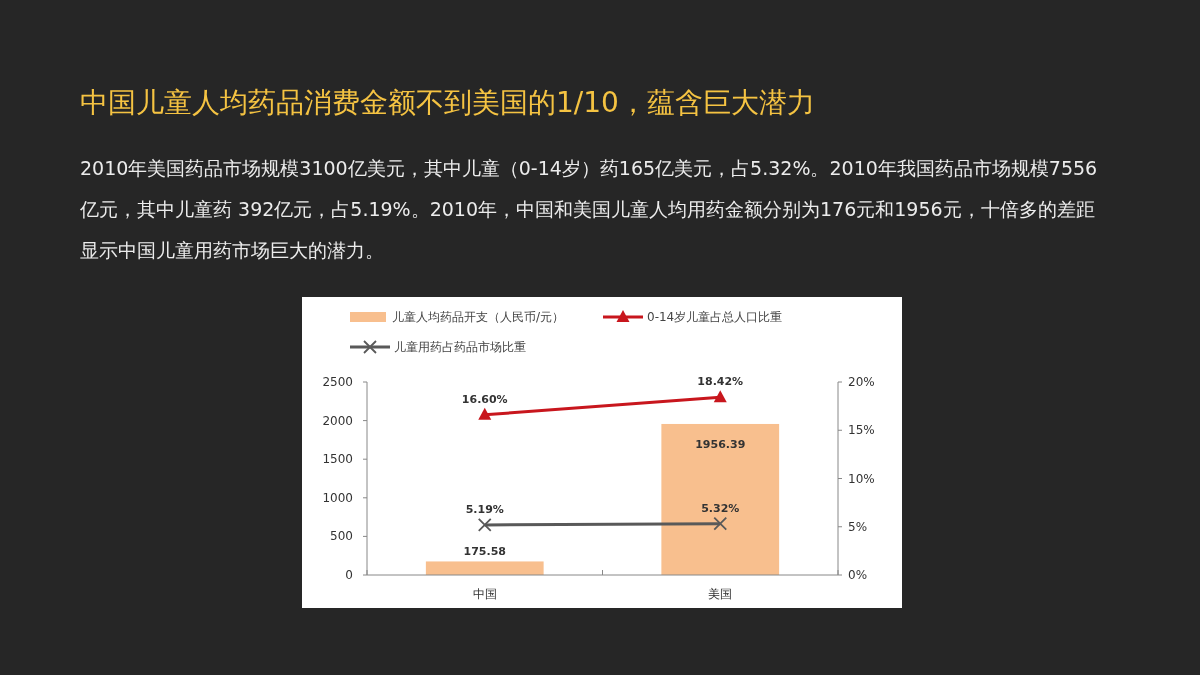 This screenshot has height=675, width=1200. What do you see at coordinates (337, 497) in the screenshot?
I see `y-tick-label: 1000` at bounding box center [337, 497].